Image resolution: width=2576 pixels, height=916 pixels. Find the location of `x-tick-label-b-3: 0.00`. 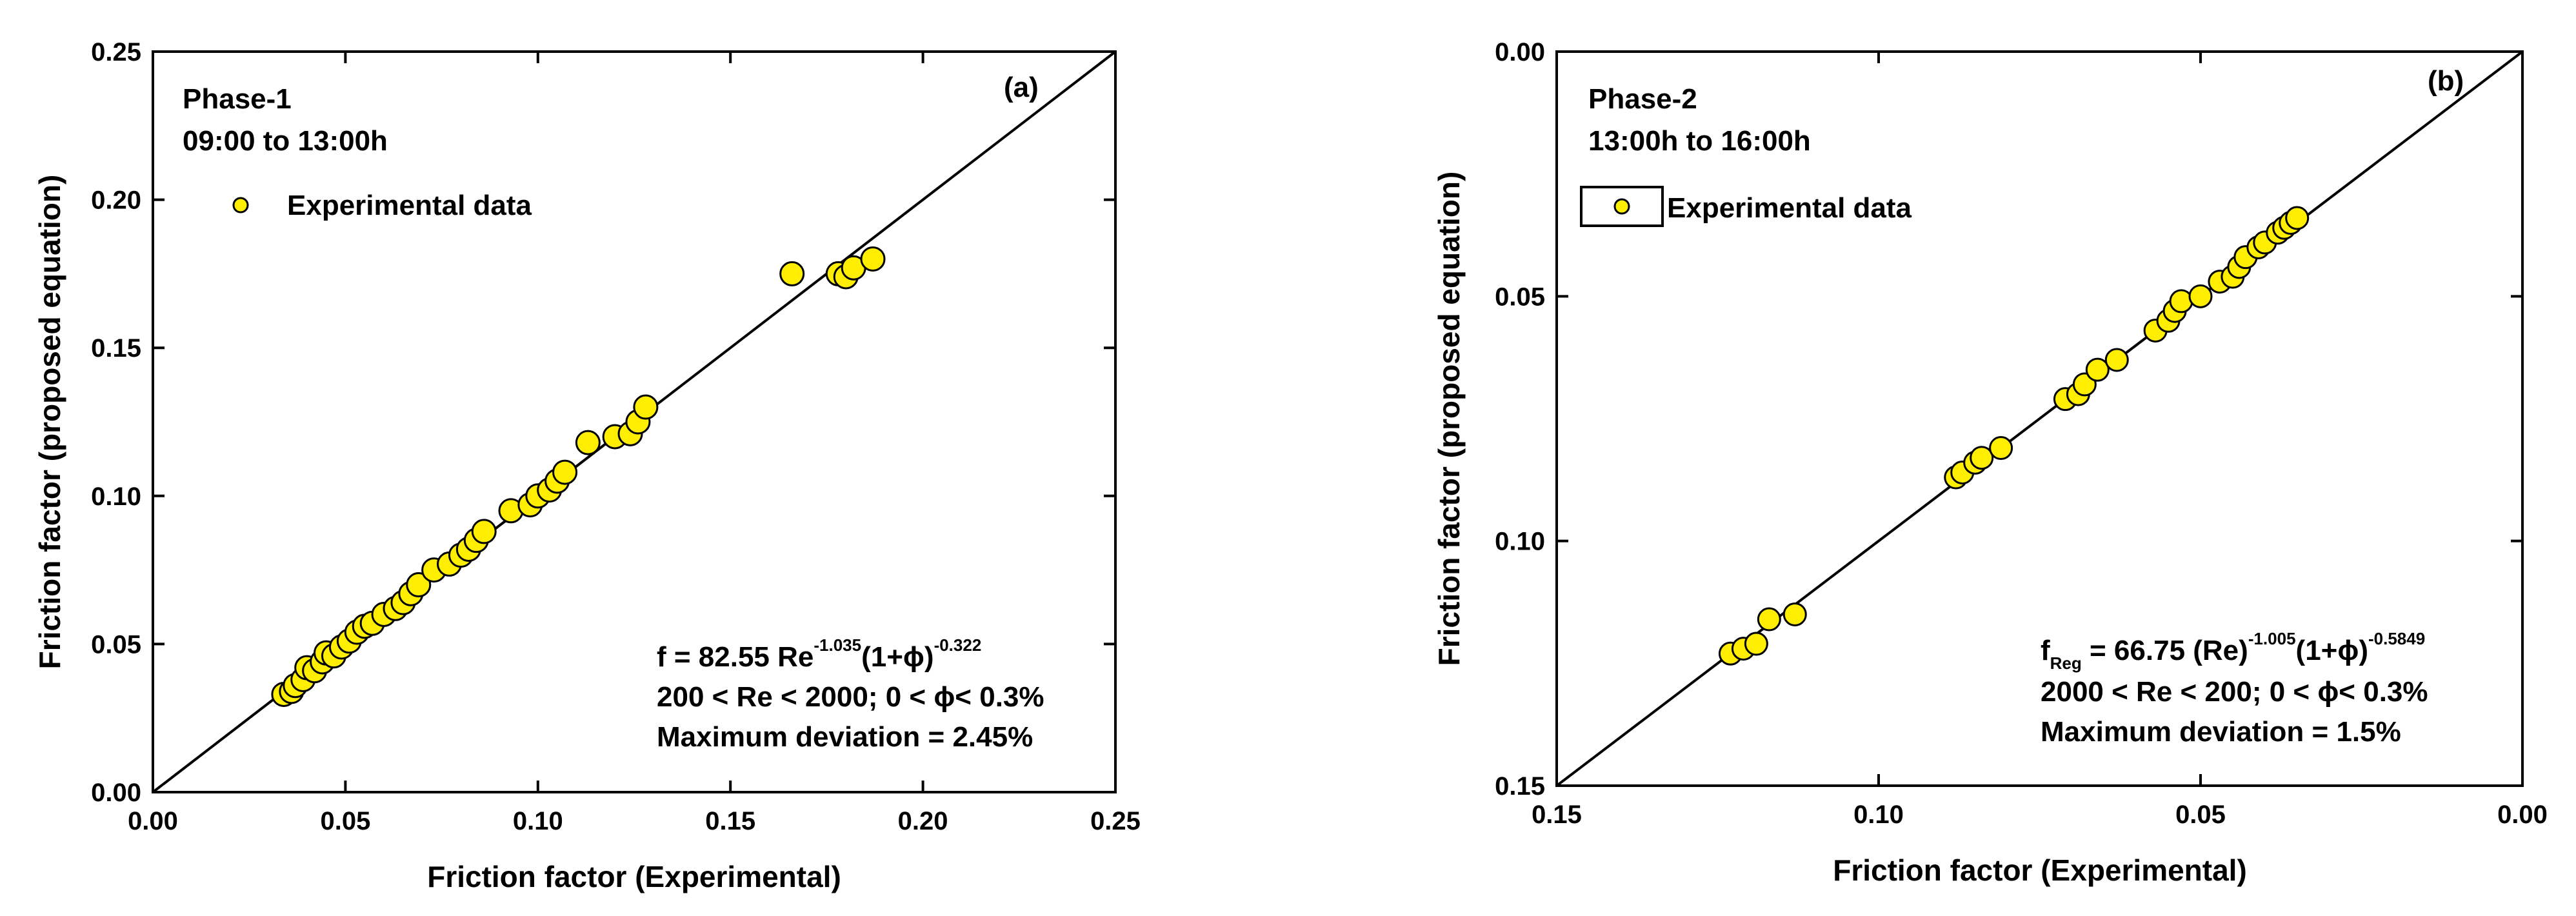

x-tick-label-b-3: 0.00 is located at coordinates (2522, 815).